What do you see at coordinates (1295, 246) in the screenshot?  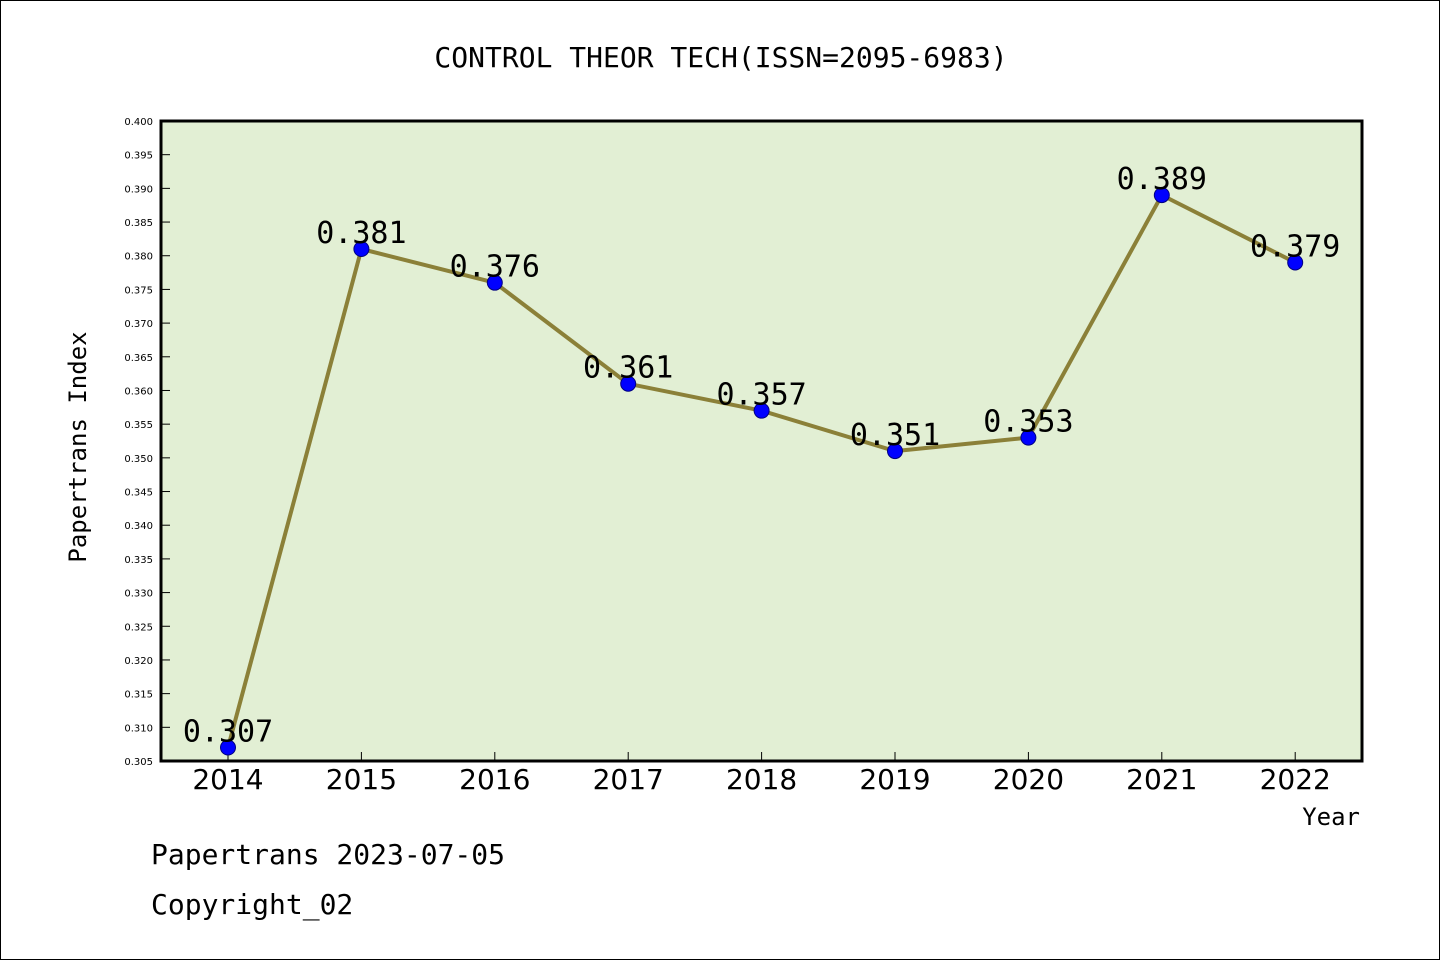 I see `data-label: 0.379` at bounding box center [1295, 246].